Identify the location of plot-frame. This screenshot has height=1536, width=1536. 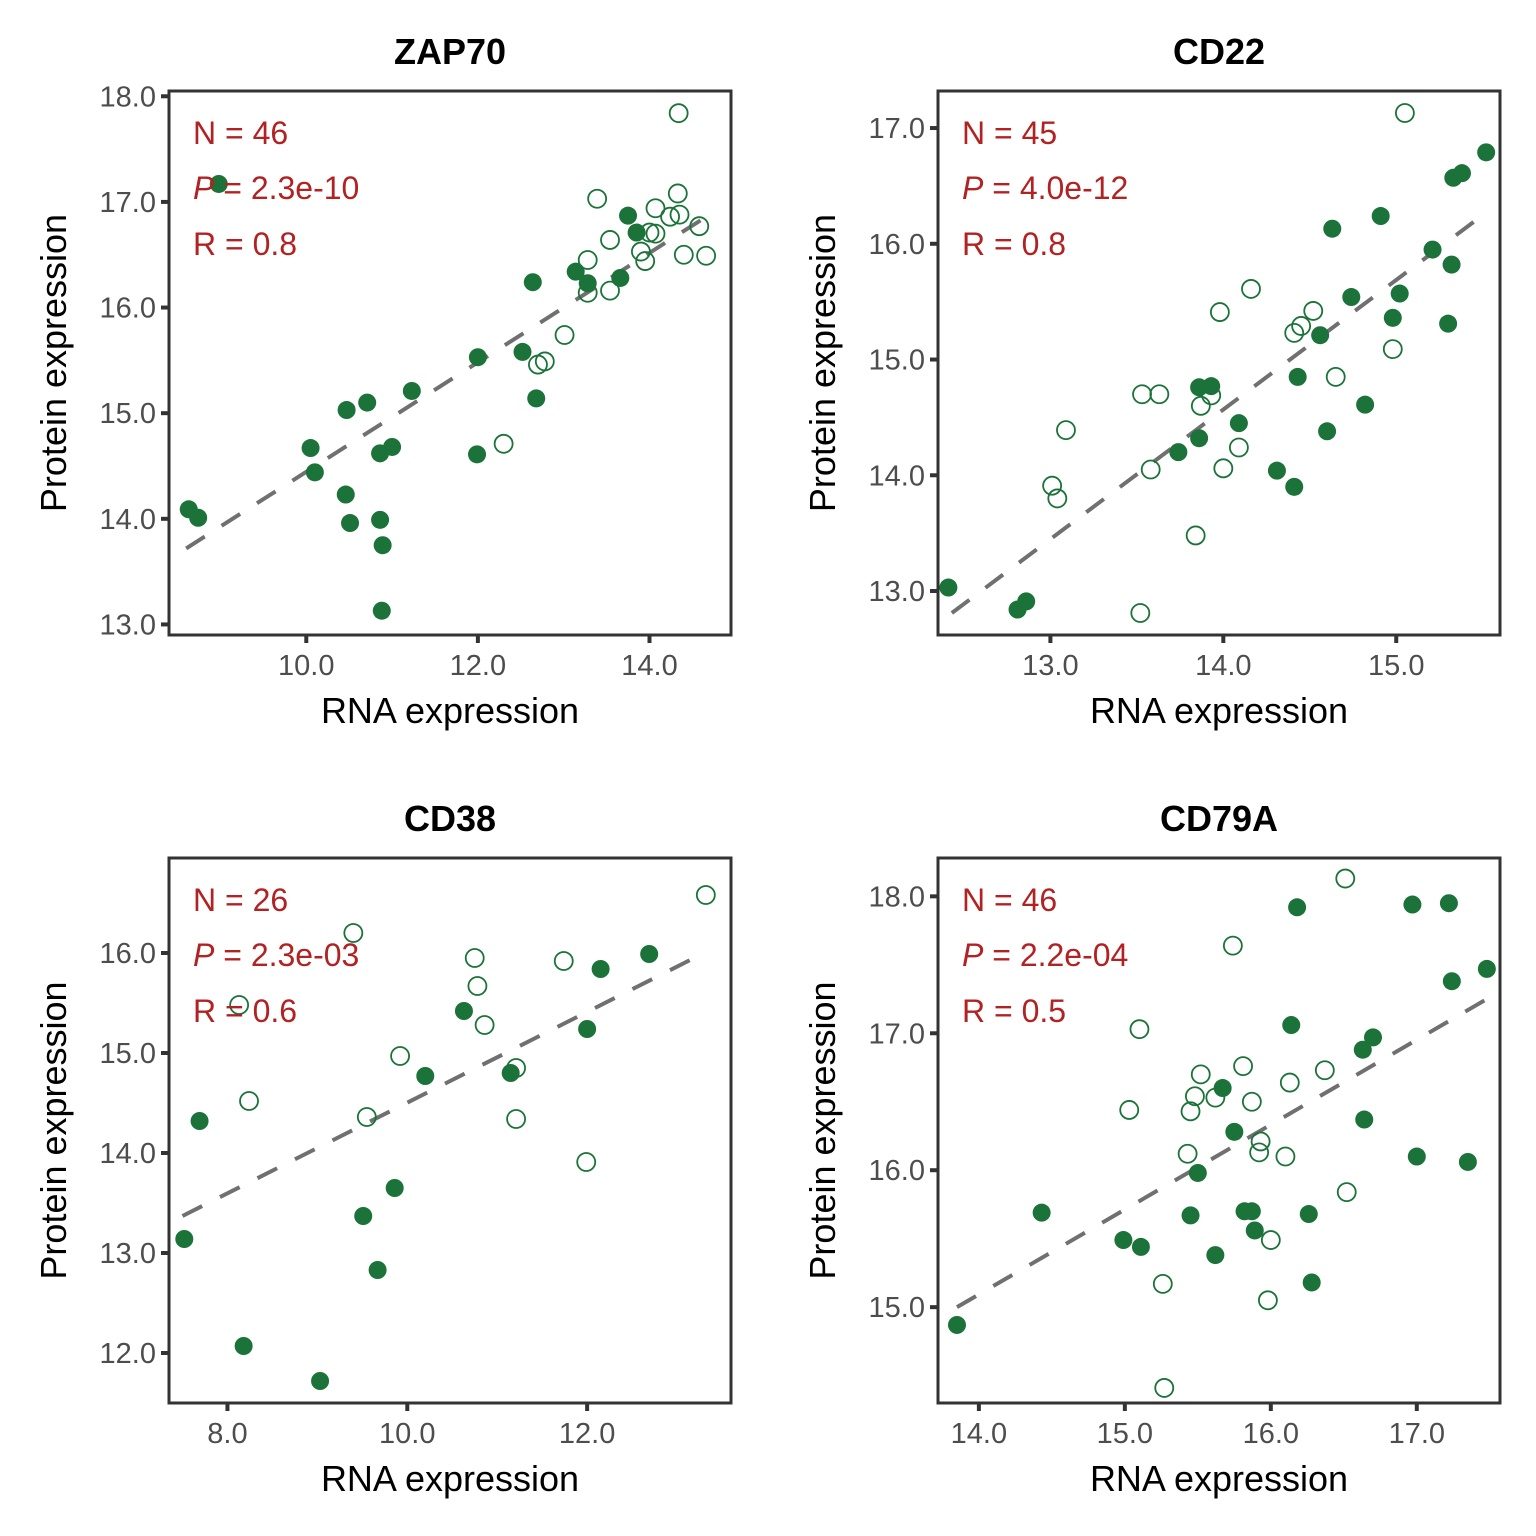
(1219, 1130).